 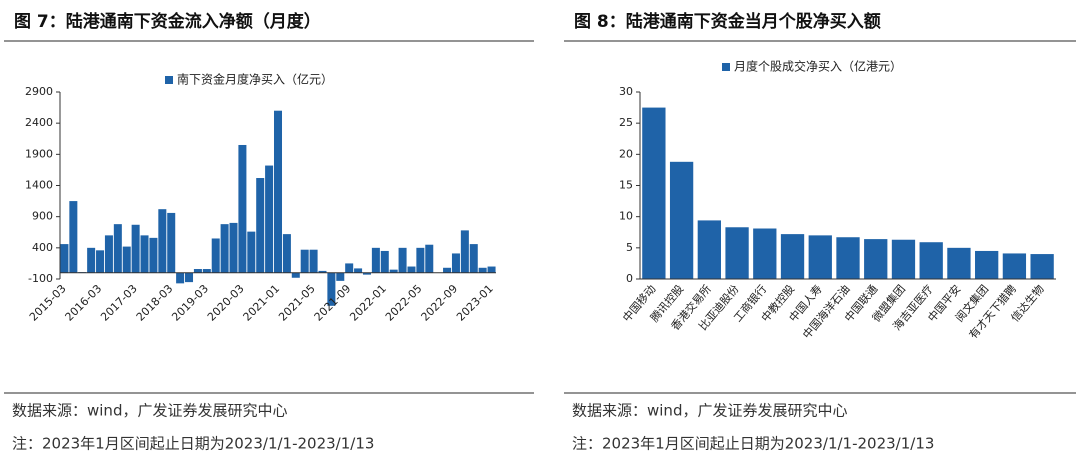 I want to click on x-tick-label: 2022-01, so click(x=368, y=303).